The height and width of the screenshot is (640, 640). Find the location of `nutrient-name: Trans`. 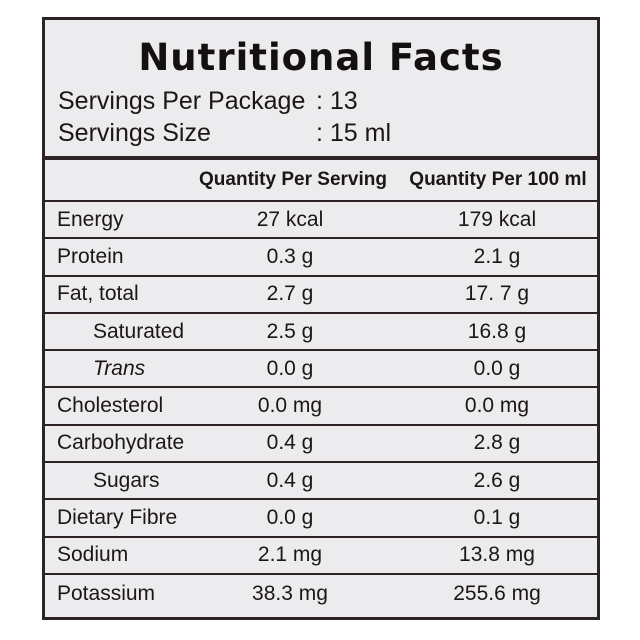

nutrient-name: Trans is located at coordinates (119, 368).